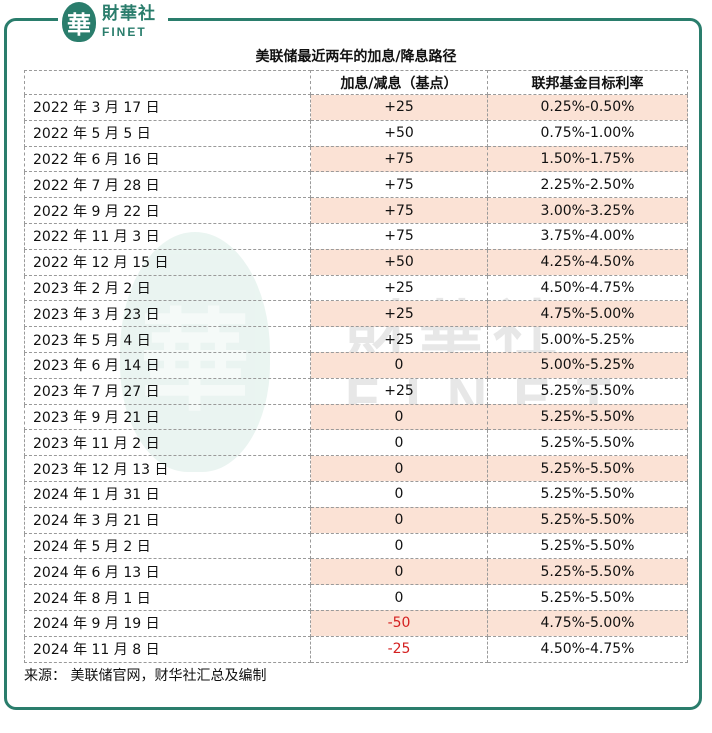 The width and height of the screenshot is (712, 733). Describe the element at coordinates (167, 314) in the screenshot. I see `row-date: 2023 年 3 月 23 日` at that location.